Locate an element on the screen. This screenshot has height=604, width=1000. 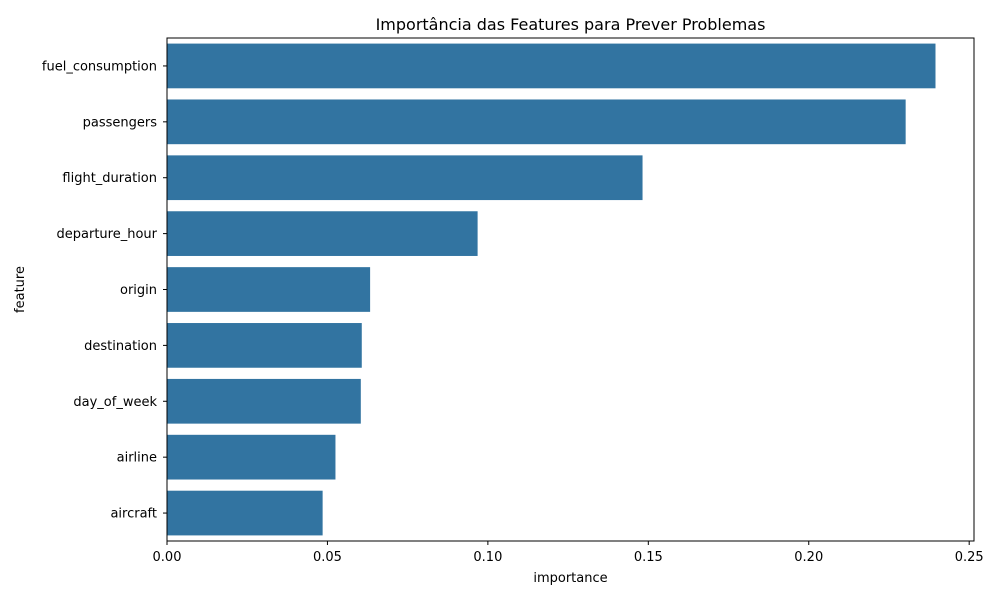
bar-passengers is located at coordinates (536, 122).